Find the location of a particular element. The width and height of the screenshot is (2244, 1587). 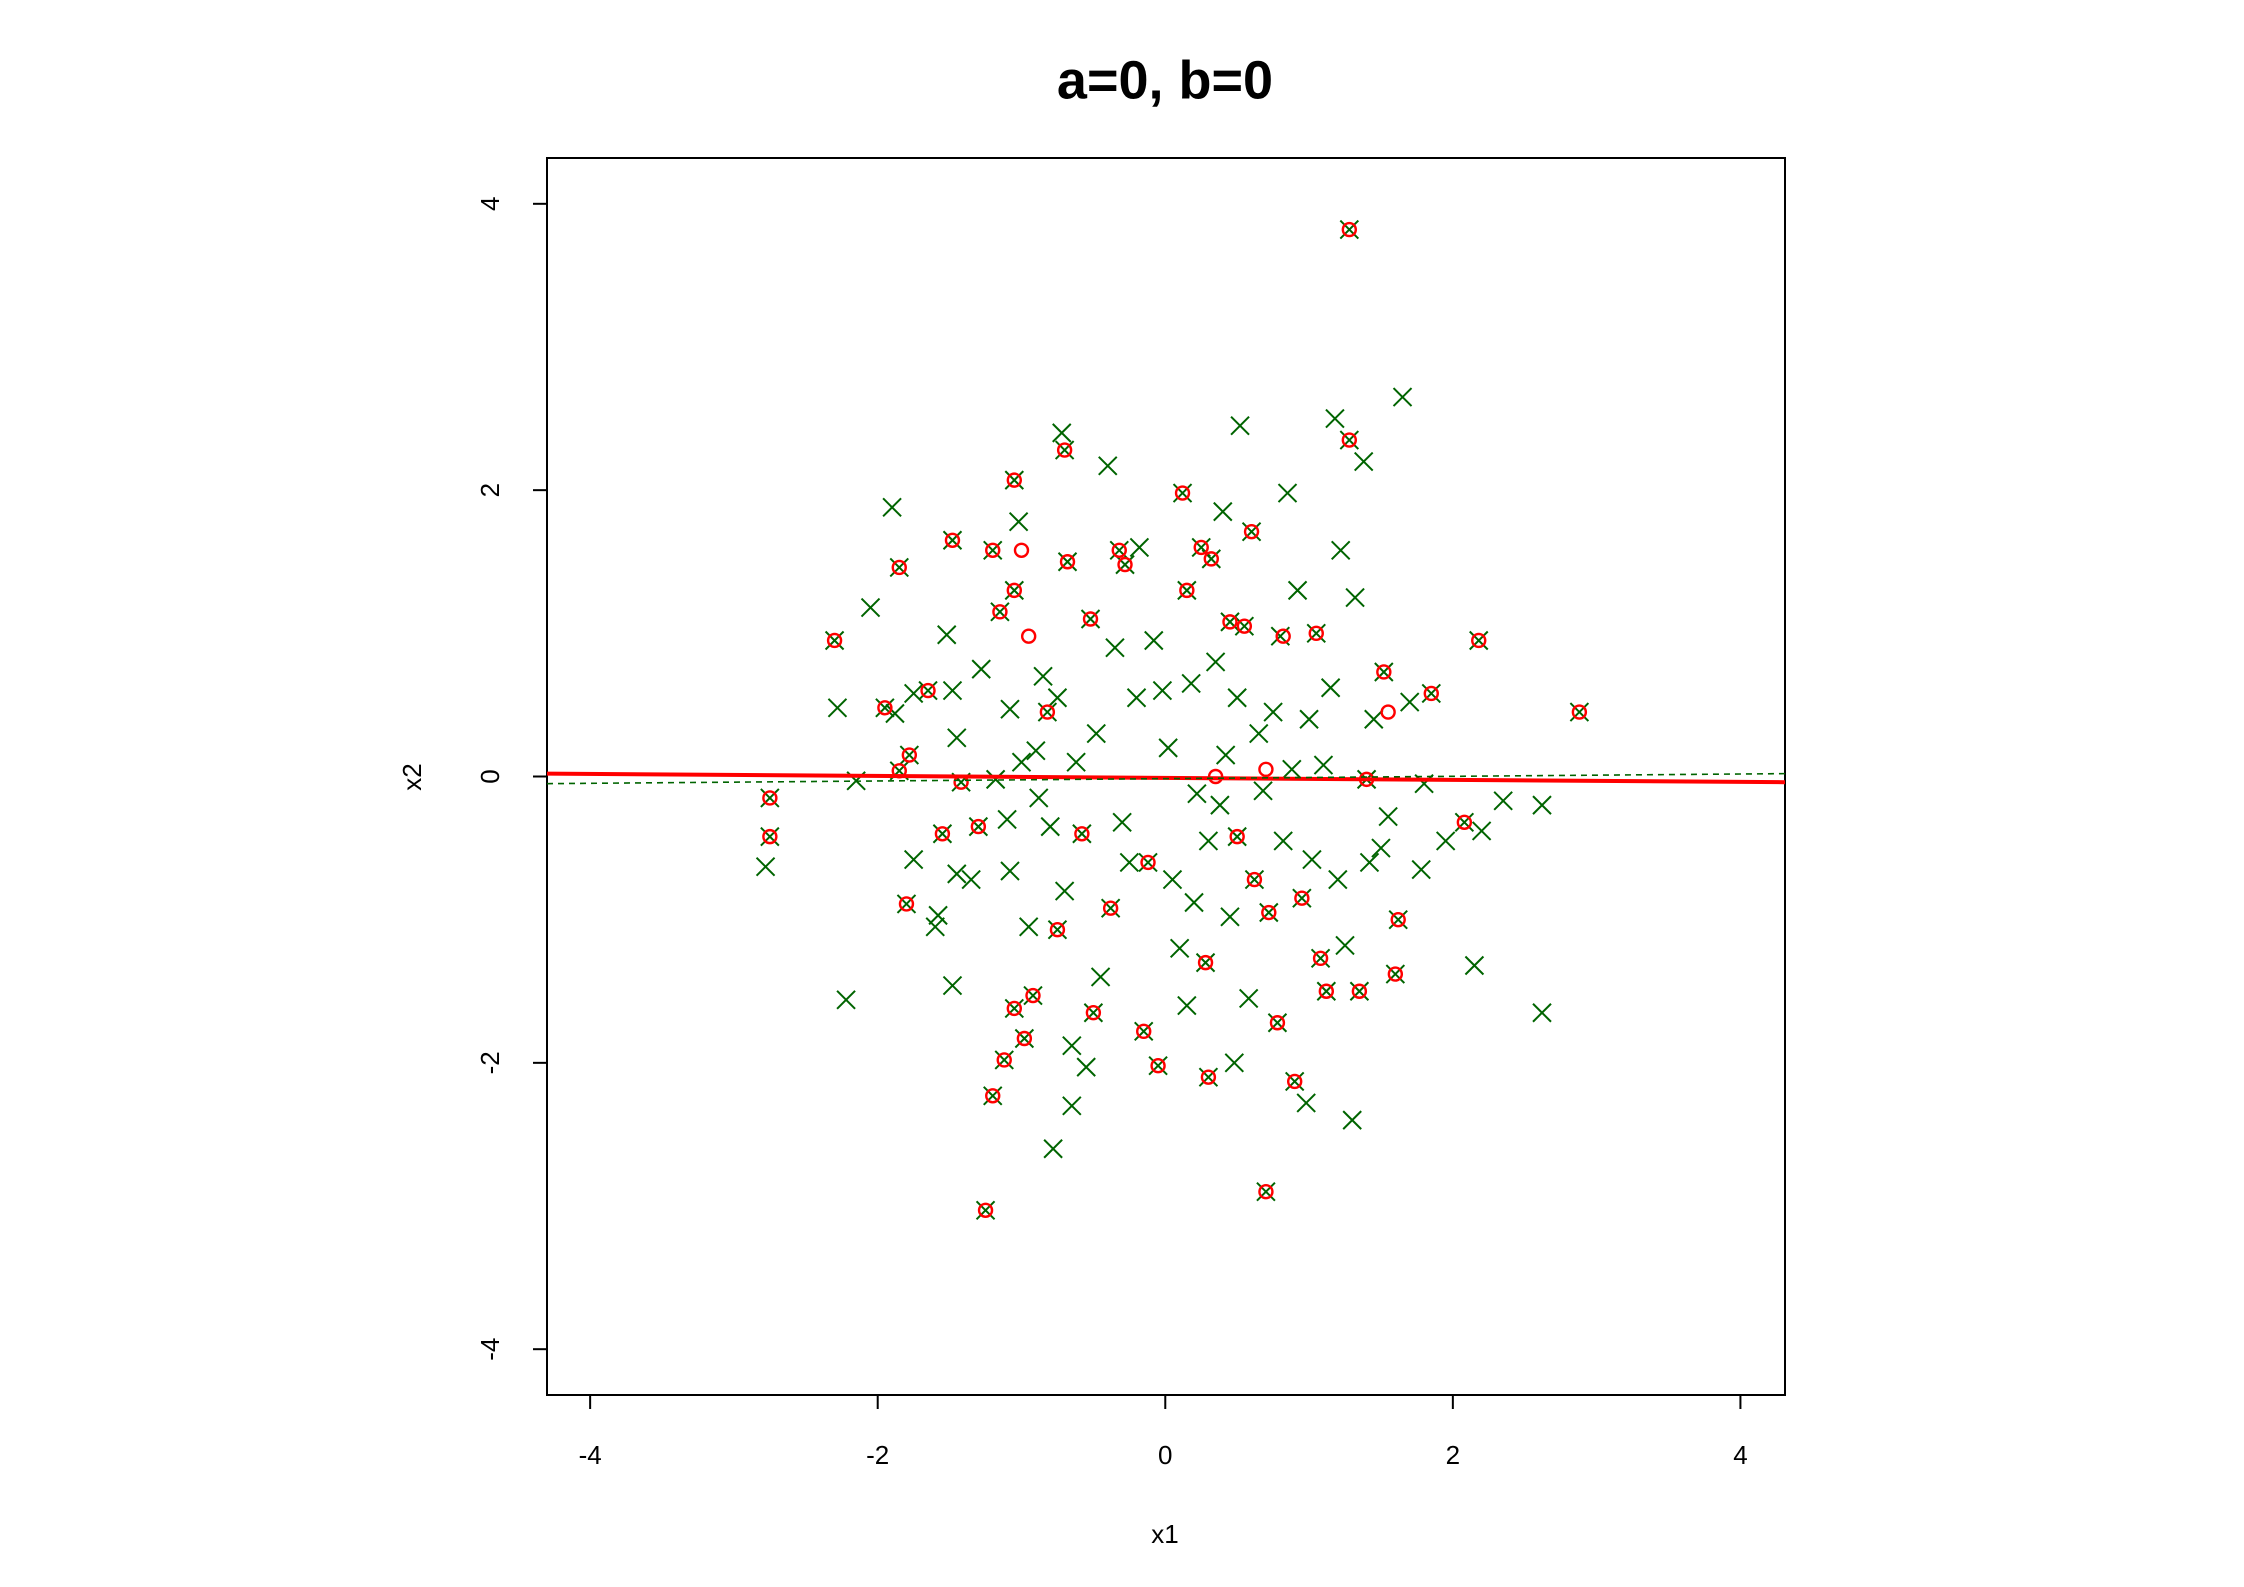

chart-title: a=0, b=0 is located at coordinates (1165, 80).